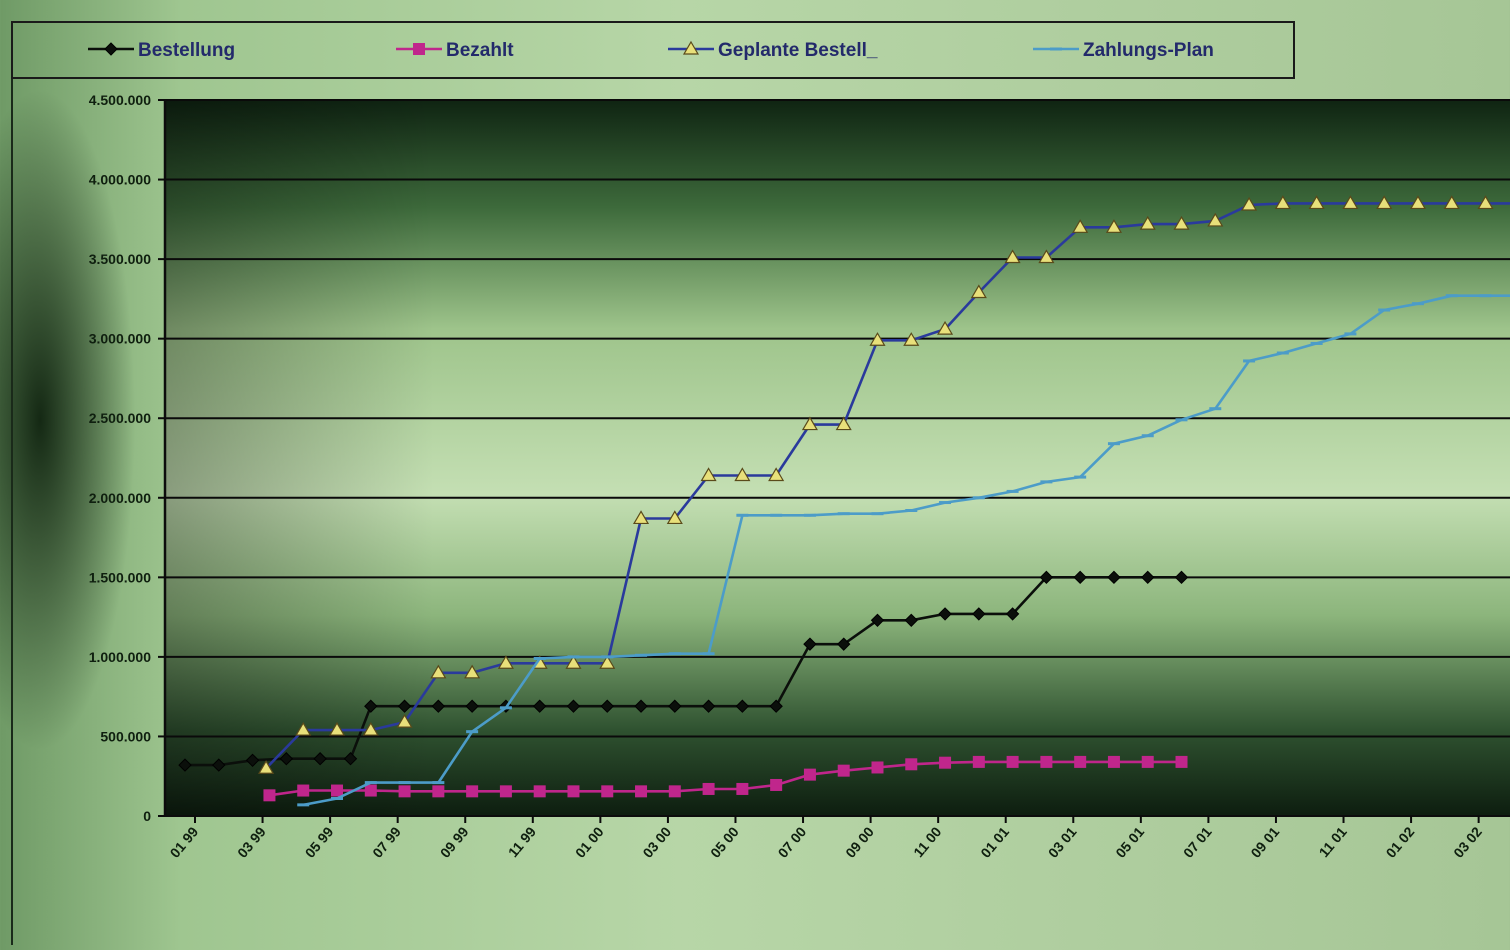 This screenshot has height=950, width=1510. What do you see at coordinates (927, 841) in the screenshot?
I see `x-tick-label: 11 00` at bounding box center [927, 841].